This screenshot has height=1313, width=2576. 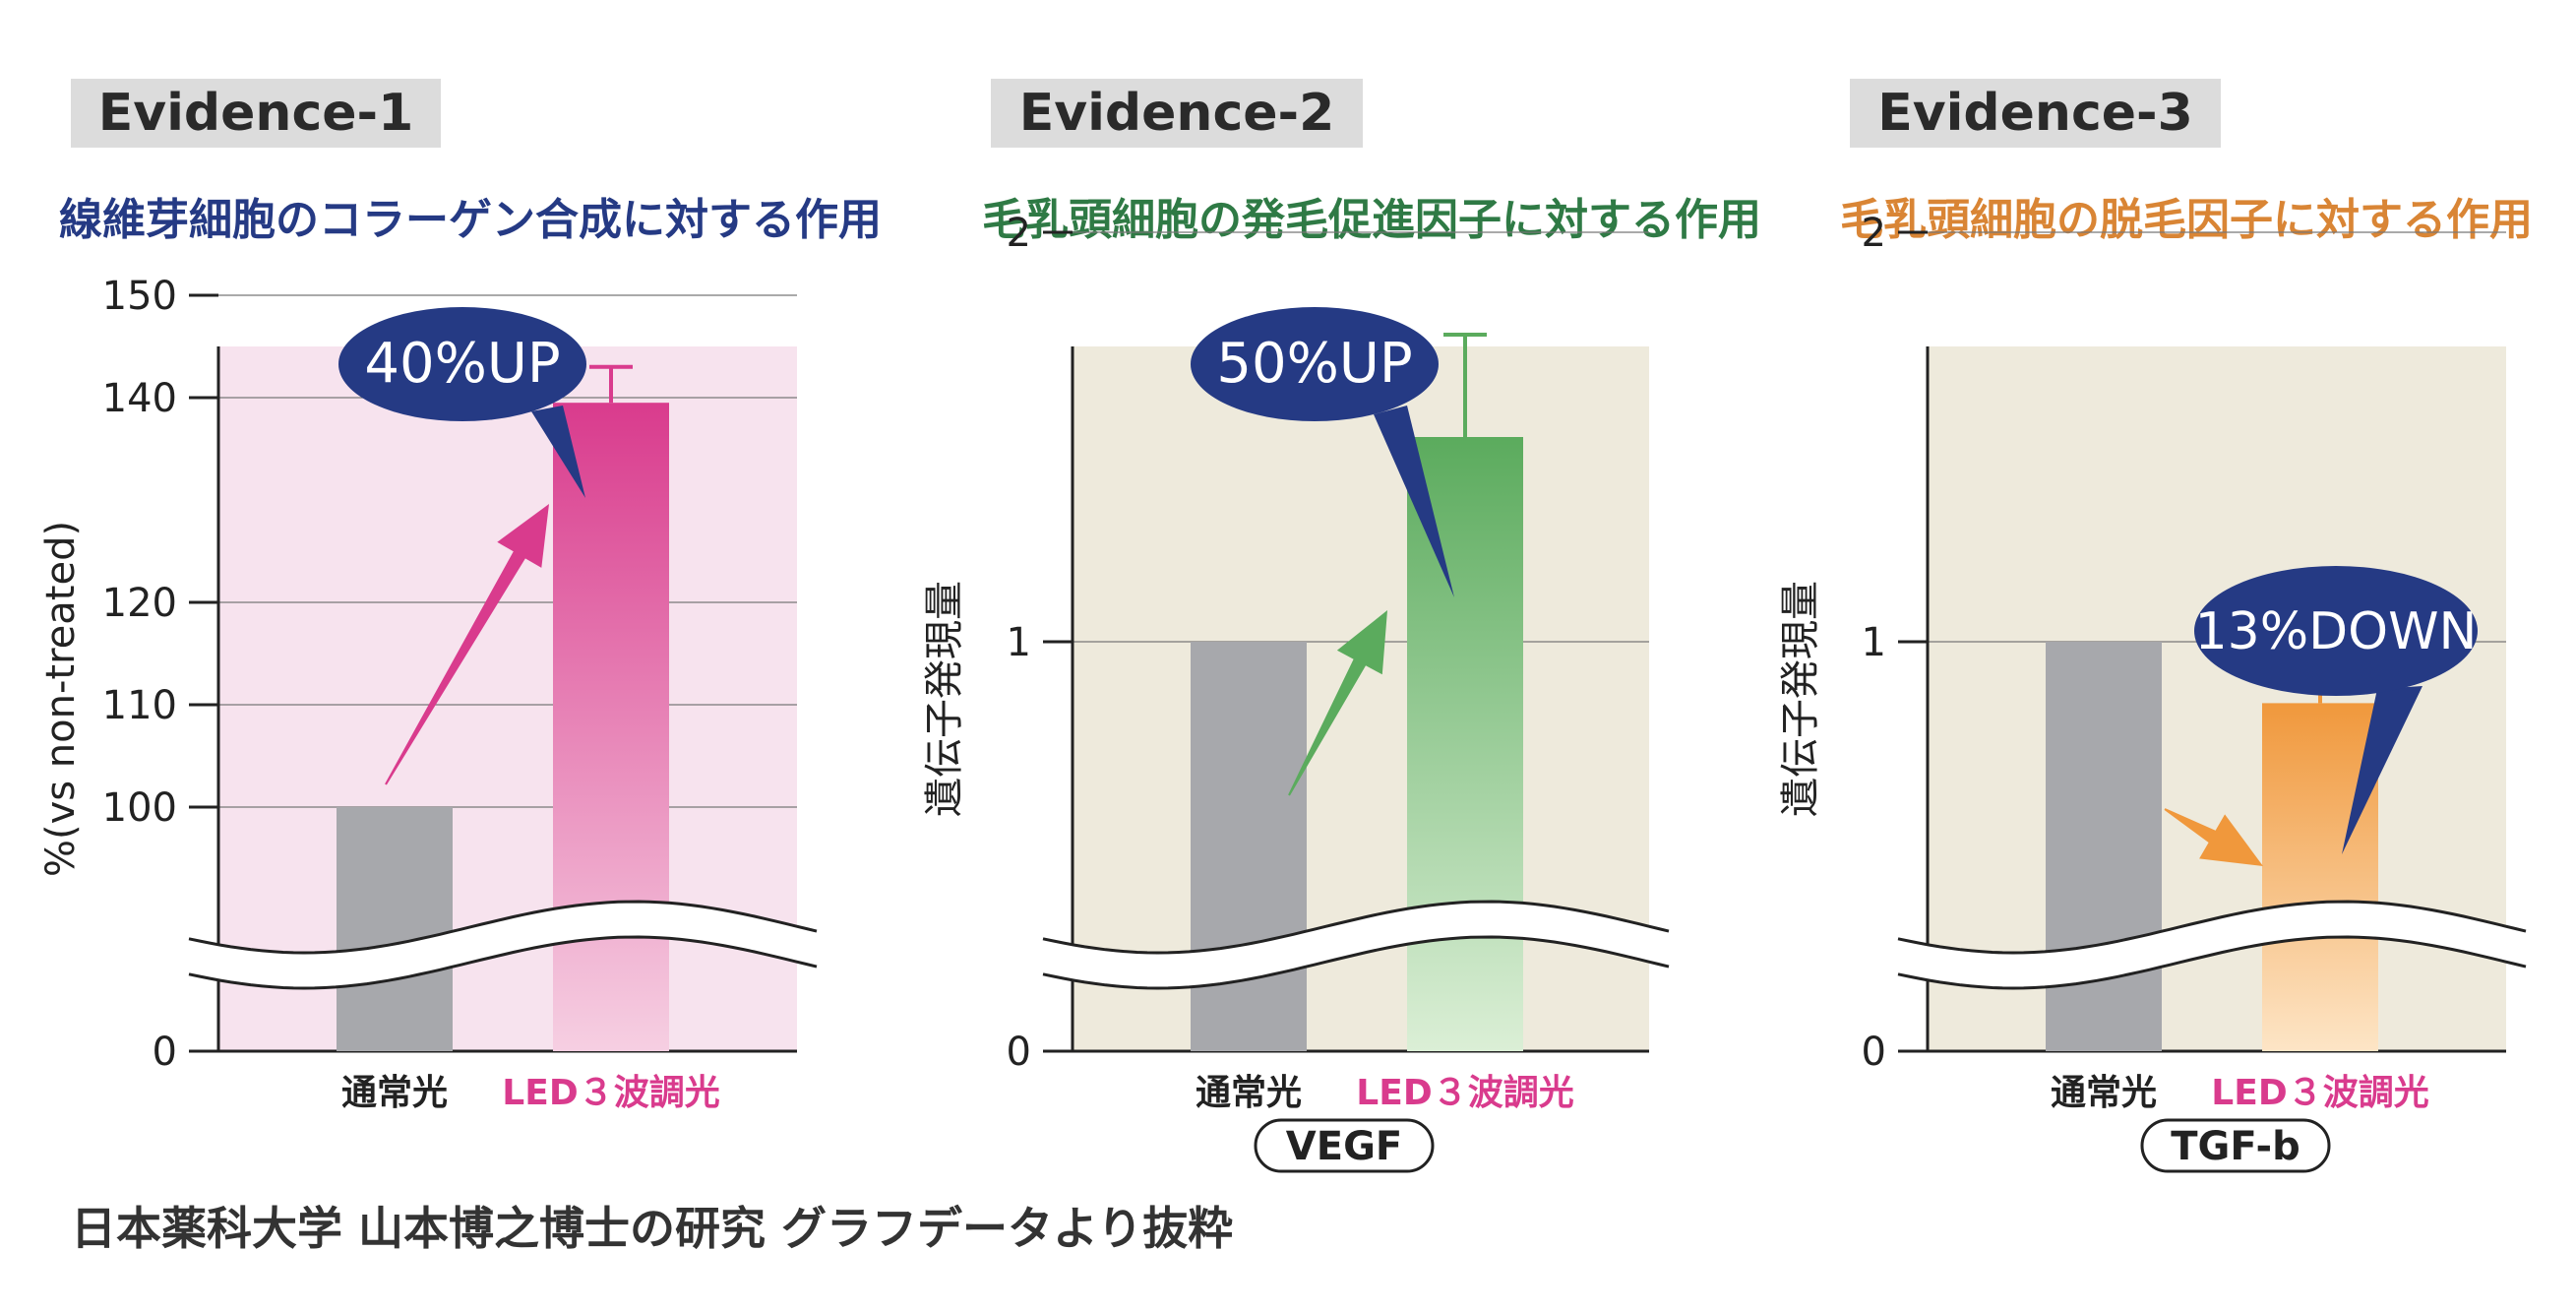 What do you see at coordinates (652, 1228) in the screenshot?
I see `source-note: 日本薬科大学 山本博之博士の研究 グラフデータより抜粋` at bounding box center [652, 1228].